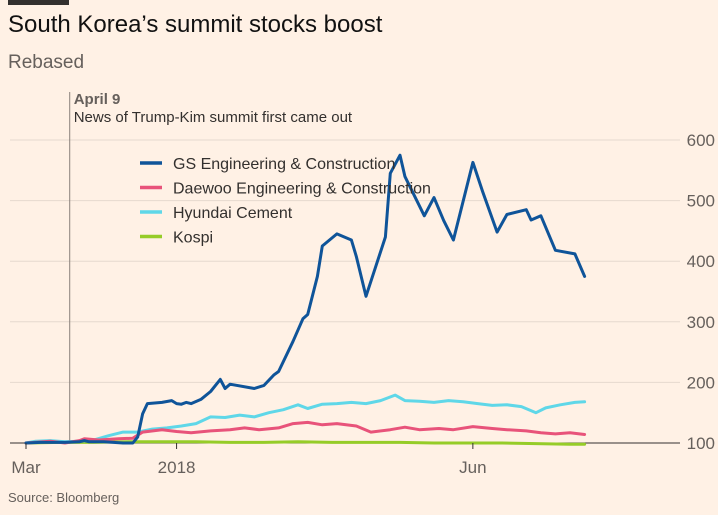 This screenshot has width=718, height=515. Describe the element at coordinates (701, 140) in the screenshot. I see `y-tick-label: 600` at that location.